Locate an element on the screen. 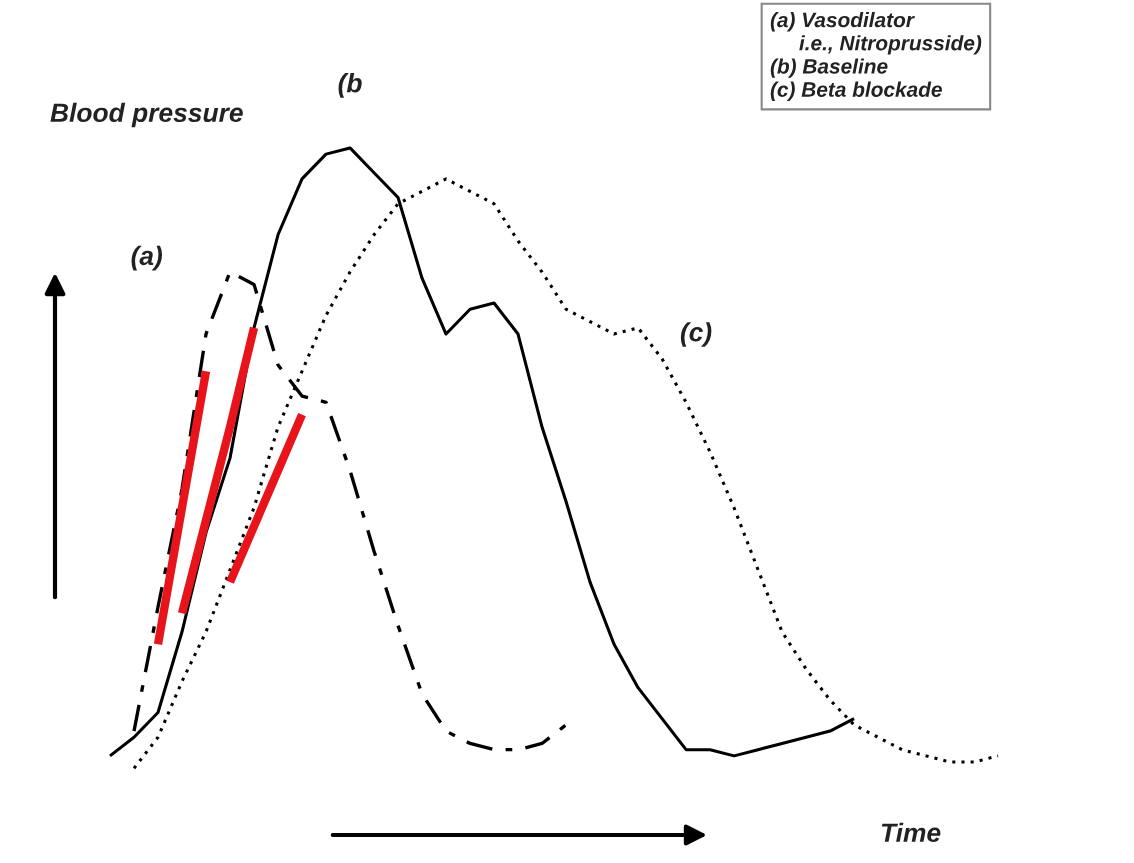  series-label: (b is located at coordinates (350, 85).